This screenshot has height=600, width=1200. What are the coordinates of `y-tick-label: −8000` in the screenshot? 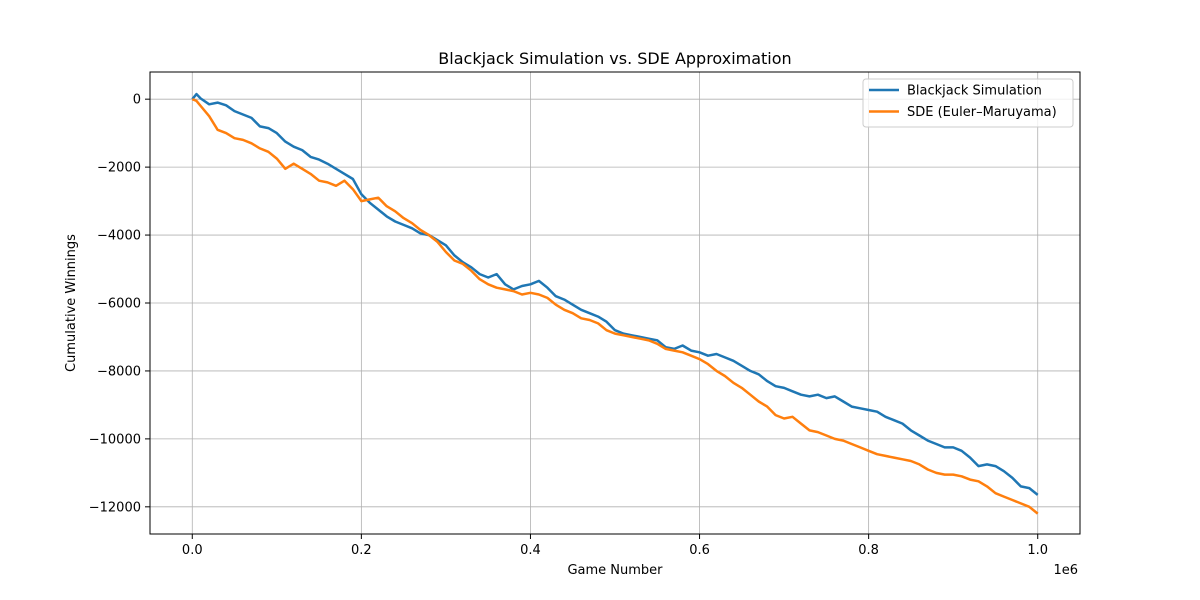 It's located at (119, 371).